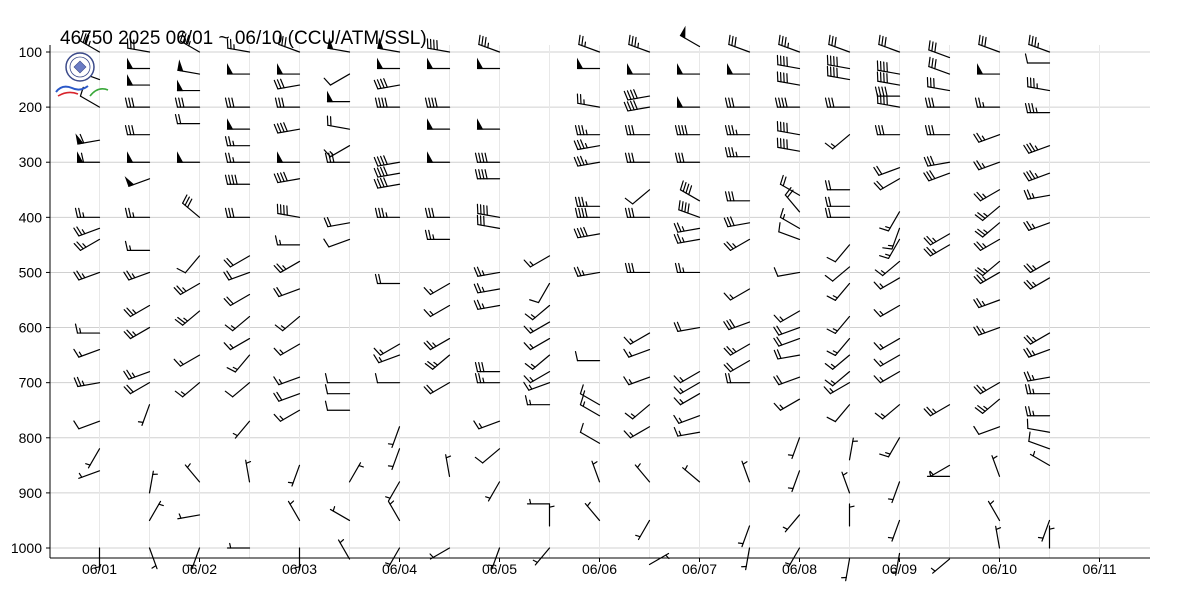  Describe the element at coordinates (31, 493) in the screenshot. I see `y-tick-label: 900` at that location.